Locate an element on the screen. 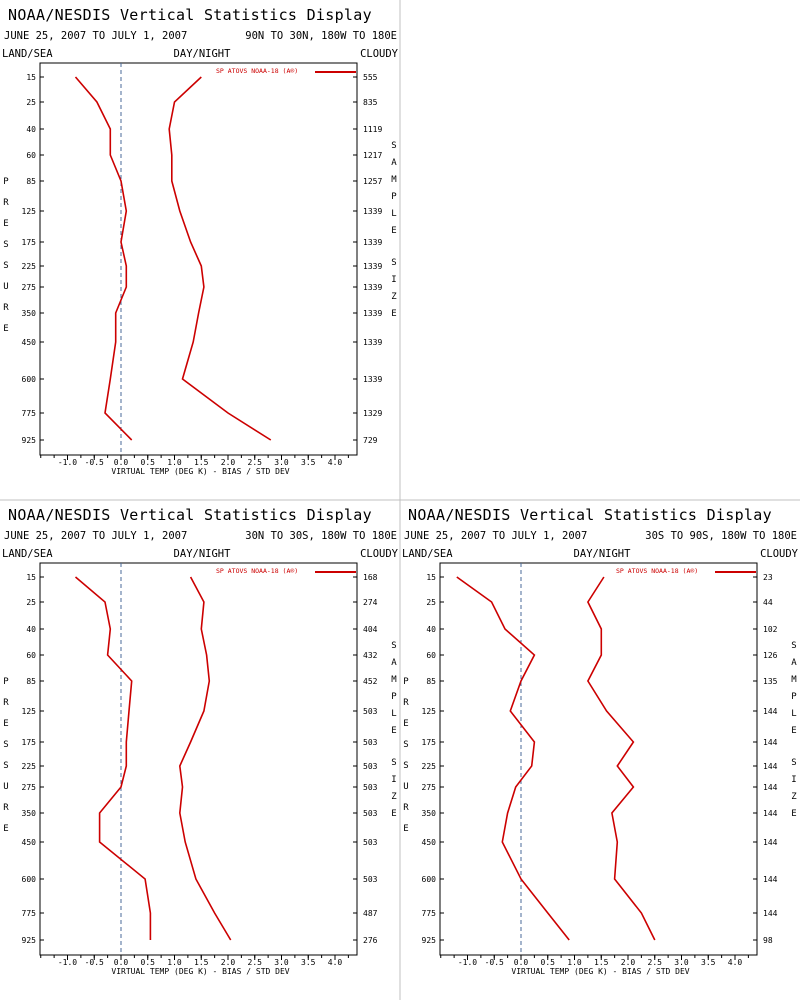  region-label: 30S TO 90S, 180W TO 180E is located at coordinates (721, 536).